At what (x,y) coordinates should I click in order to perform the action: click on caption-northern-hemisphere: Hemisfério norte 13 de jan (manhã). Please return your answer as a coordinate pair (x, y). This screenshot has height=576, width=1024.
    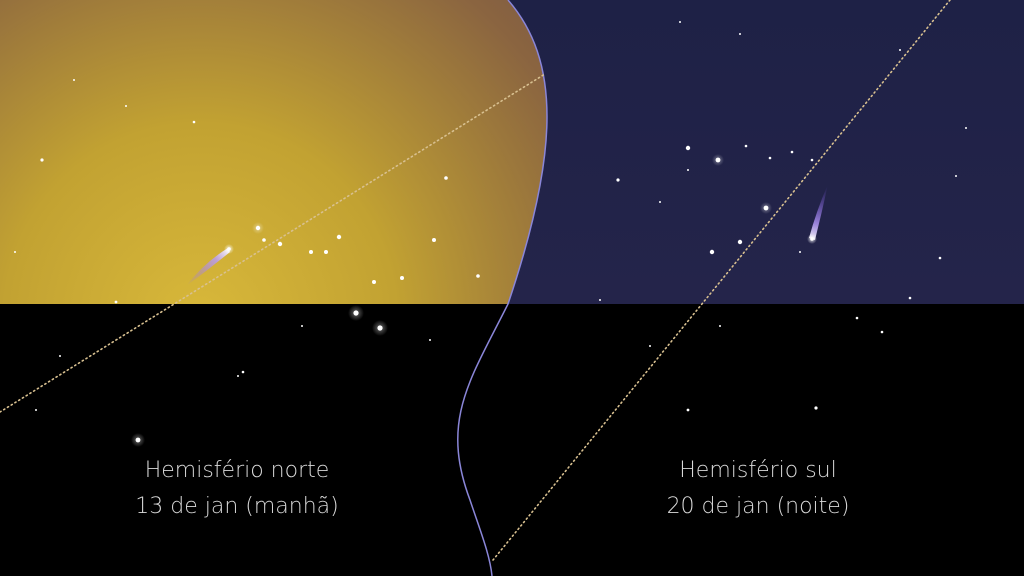
    Looking at the image, I should click on (237, 489).